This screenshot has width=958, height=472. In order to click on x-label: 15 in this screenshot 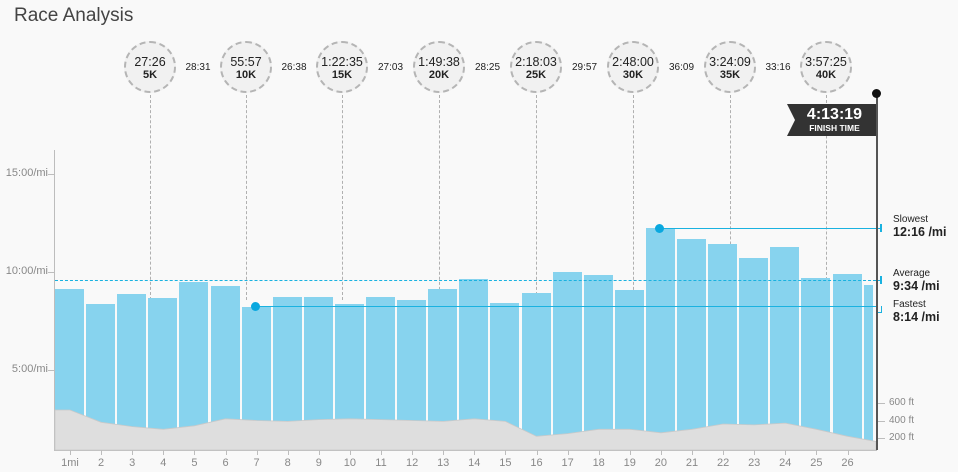, I will do `click(505, 463)`.